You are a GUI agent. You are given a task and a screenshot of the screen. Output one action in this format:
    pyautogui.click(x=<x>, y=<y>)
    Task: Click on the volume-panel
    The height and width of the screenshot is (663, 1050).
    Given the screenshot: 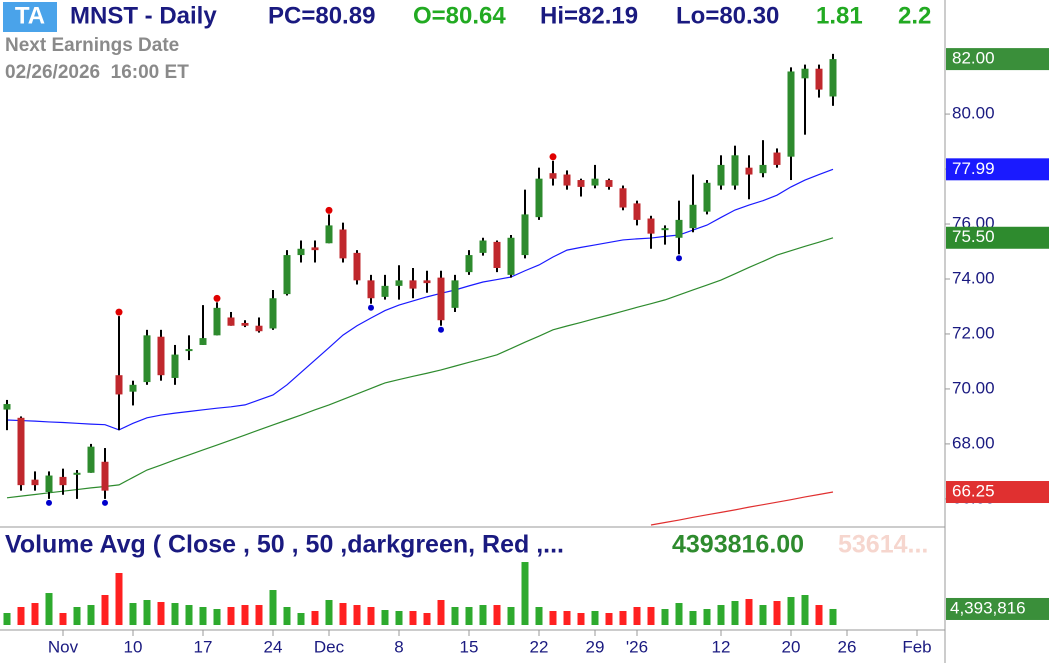 What is the action you would take?
    pyautogui.click(x=420, y=593)
    